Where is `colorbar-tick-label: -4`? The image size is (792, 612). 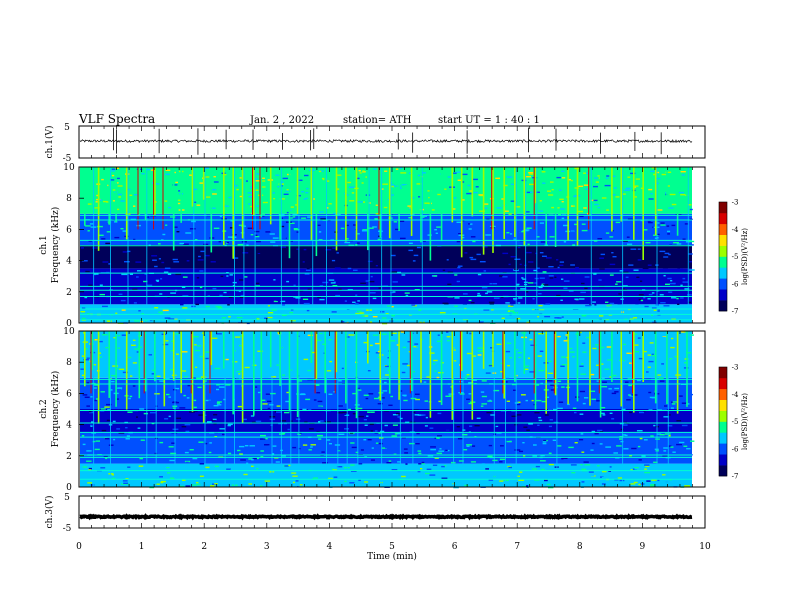
colorbar-tick-label: -4 is located at coordinates (735, 230).